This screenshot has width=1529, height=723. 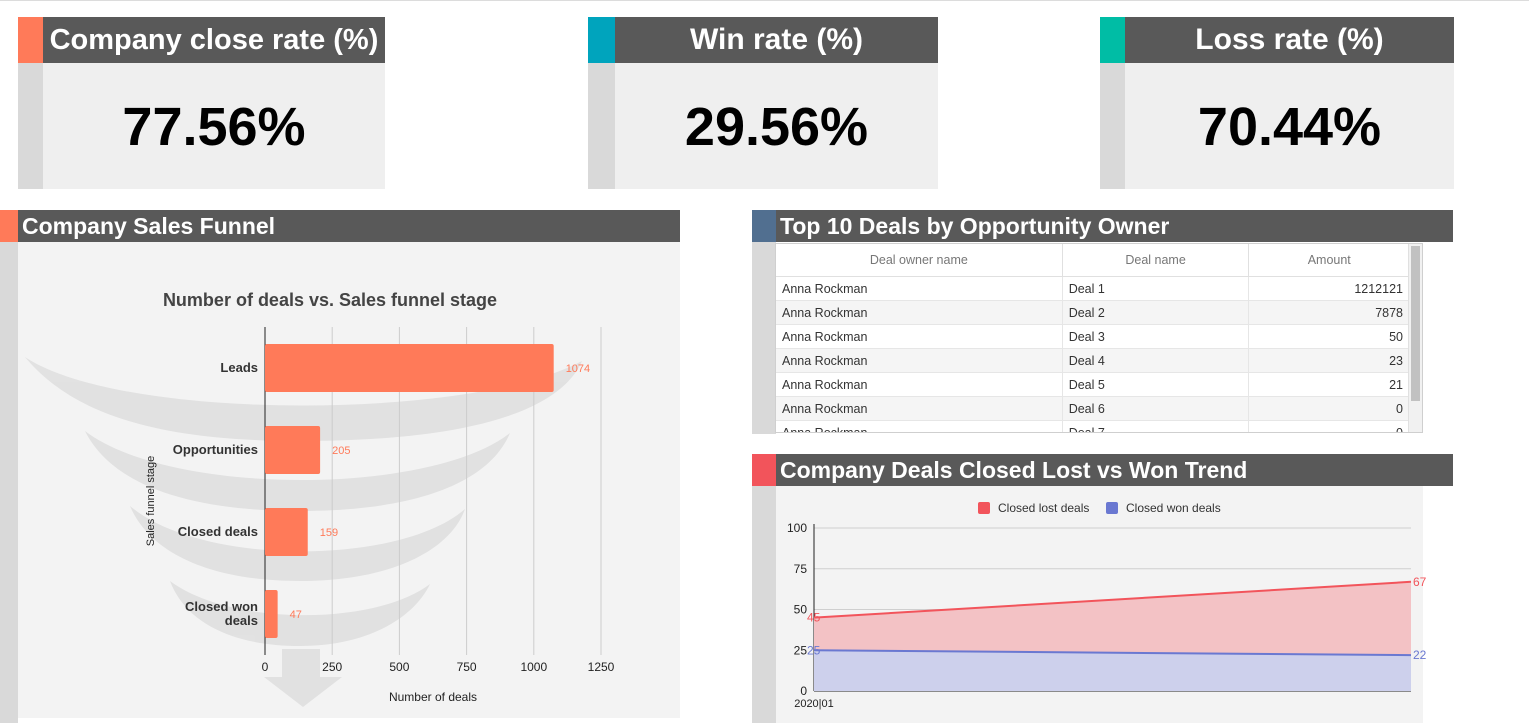 I want to click on table-header-row: Deal owner name Deal name Amount, so click(x=1093, y=260).